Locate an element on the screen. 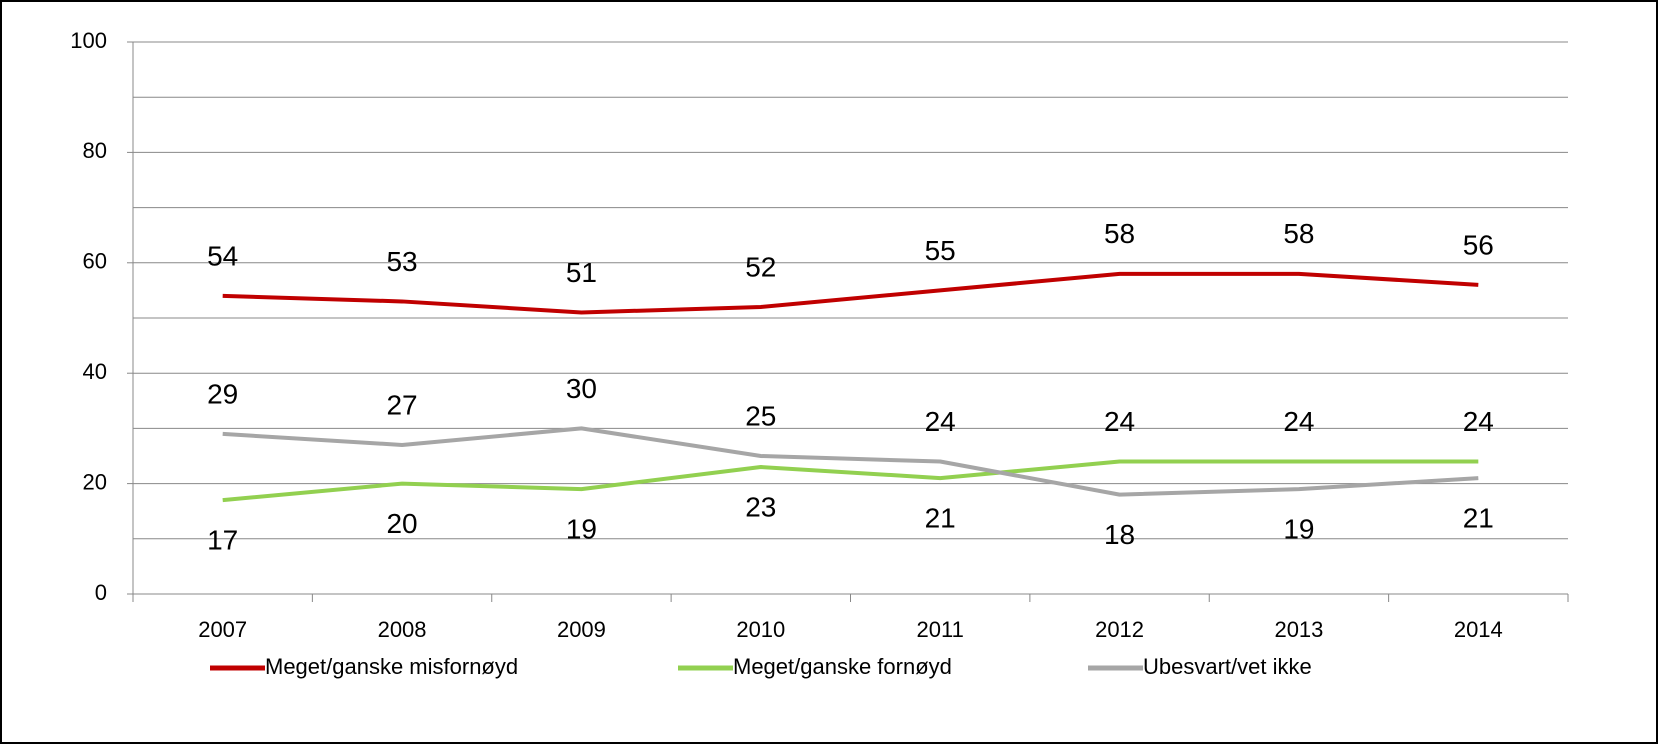 Image resolution: width=1658 pixels, height=744 pixels. legend-label: Ubesvart/vet ikke is located at coordinates (1227, 666).